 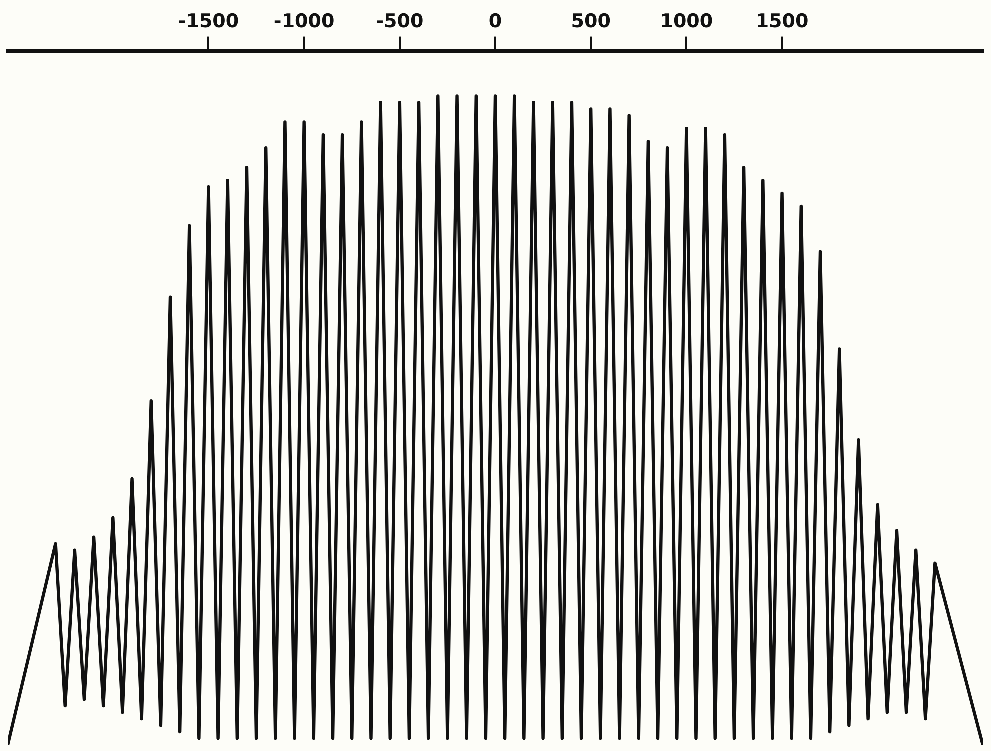 What do you see at coordinates (400, 21) in the screenshot?
I see `x-tick-label: -500` at bounding box center [400, 21].